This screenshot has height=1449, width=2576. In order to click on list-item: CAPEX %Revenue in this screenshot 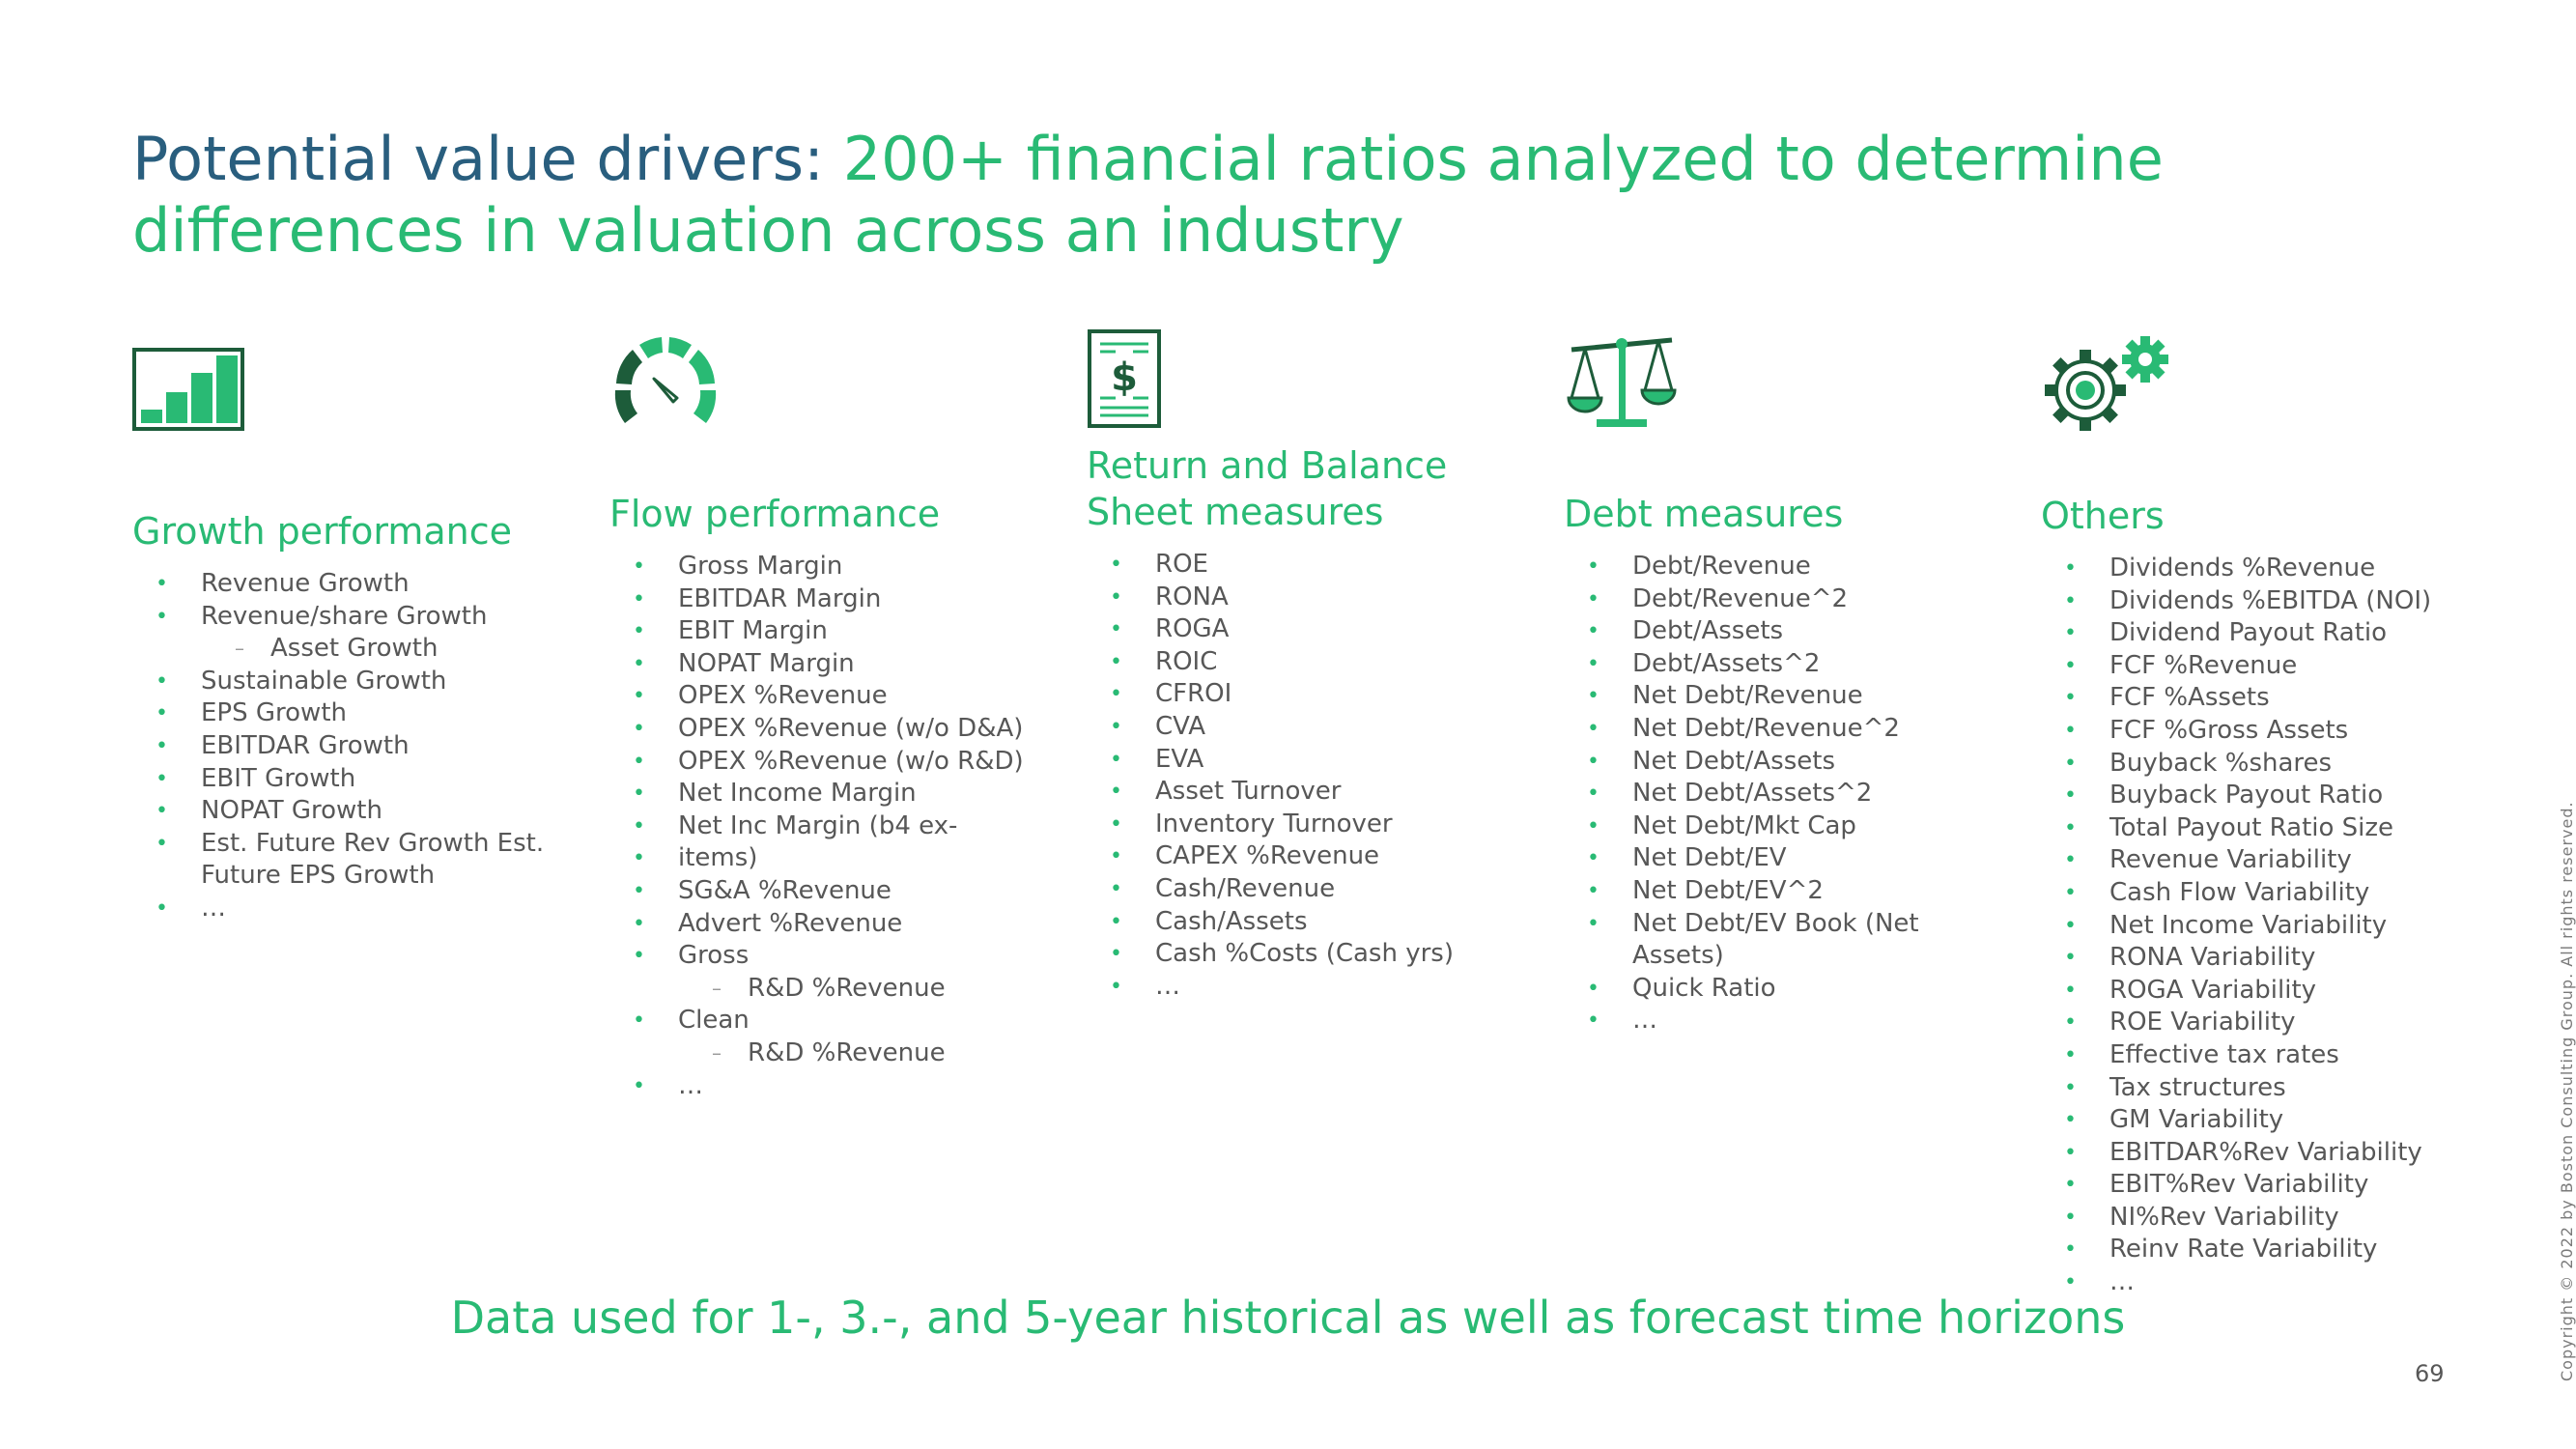, I will do `click(1314, 856)`.